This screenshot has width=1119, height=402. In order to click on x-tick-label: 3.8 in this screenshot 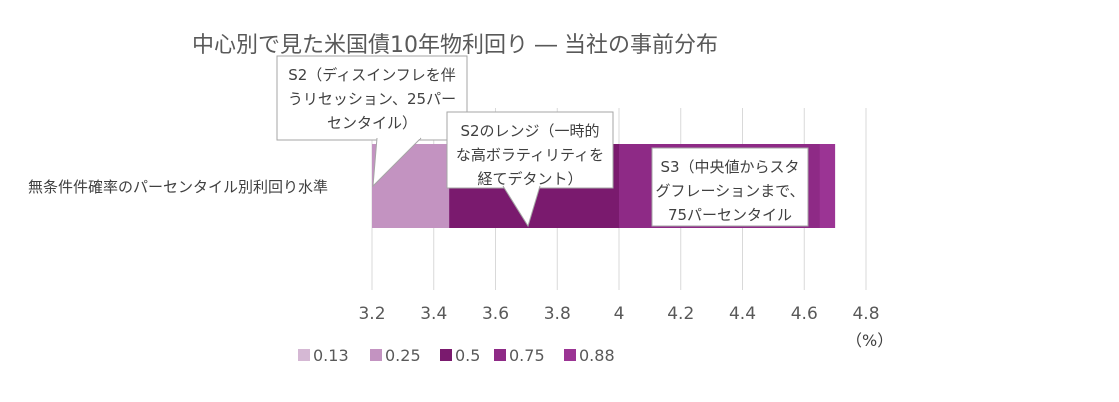, I will do `click(557, 314)`.